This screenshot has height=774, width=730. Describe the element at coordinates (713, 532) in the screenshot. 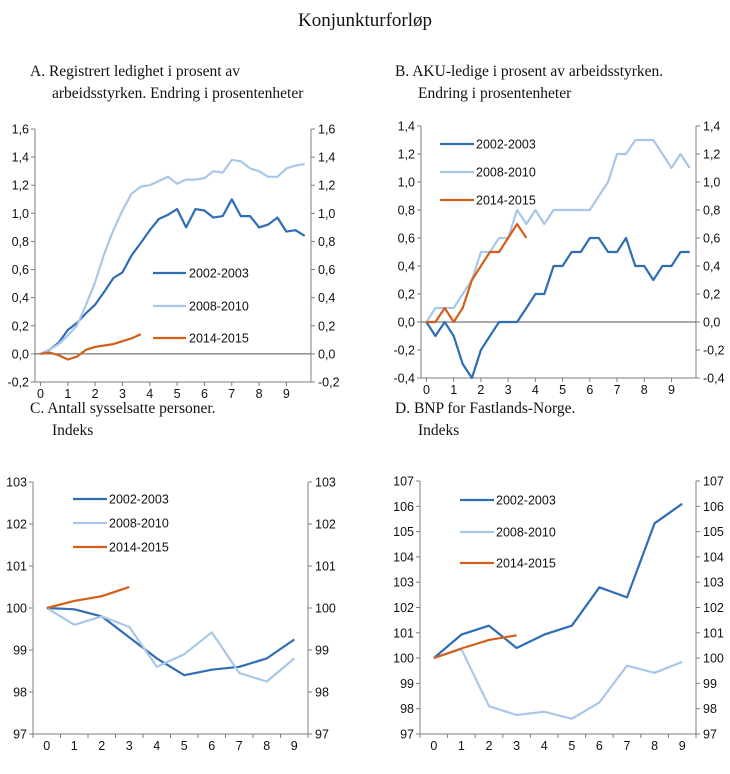

I see `y-tick-label-right: 105` at that location.